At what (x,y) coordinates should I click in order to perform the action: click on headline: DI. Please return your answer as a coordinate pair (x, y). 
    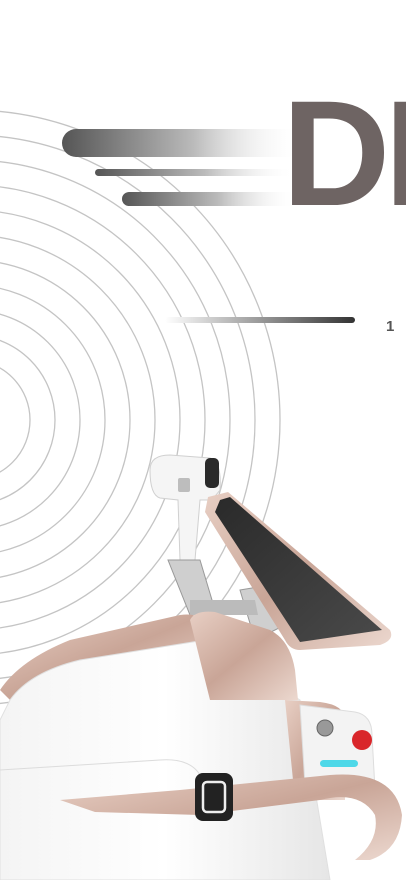
    Looking at the image, I should click on (344, 153).